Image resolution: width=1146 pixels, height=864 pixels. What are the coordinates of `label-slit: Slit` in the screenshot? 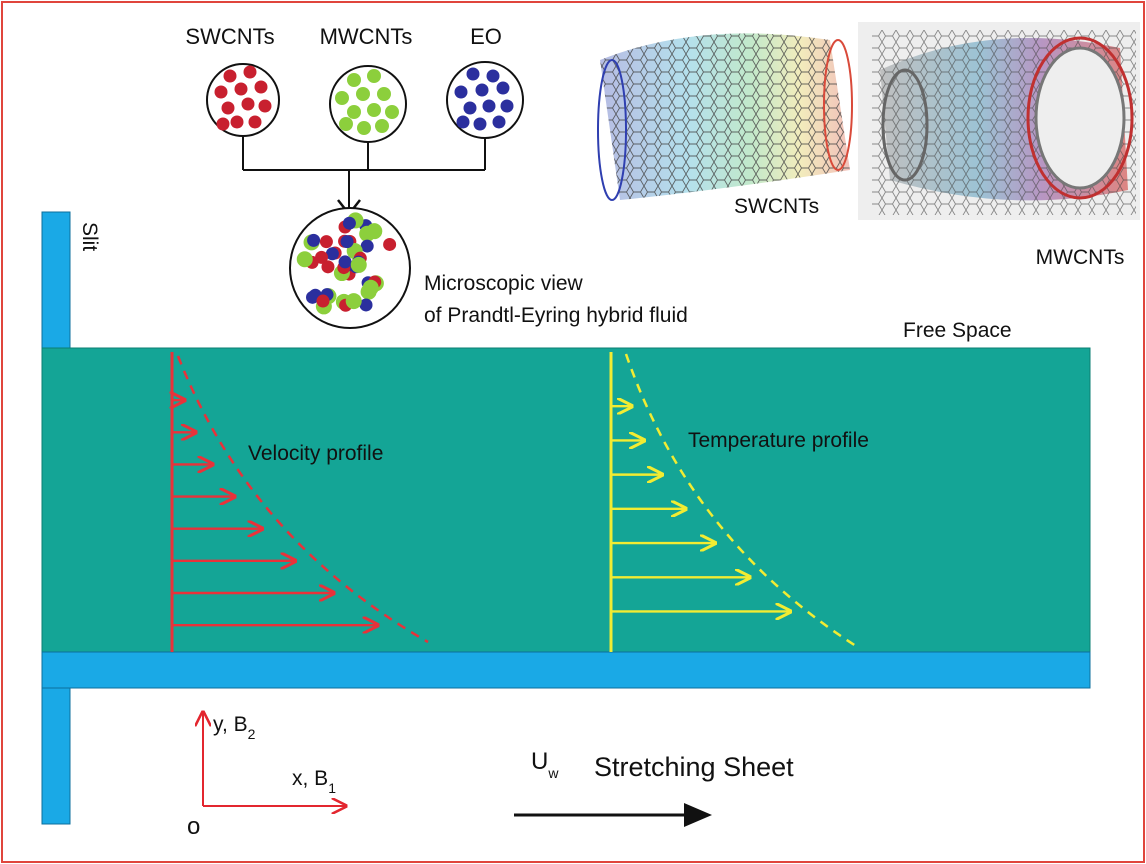 It's located at (89, 236).